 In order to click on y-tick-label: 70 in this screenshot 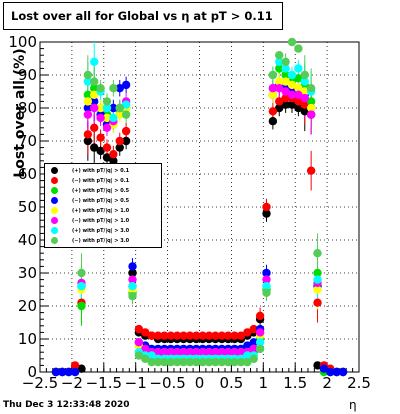, I will do `click(27, 141)`.